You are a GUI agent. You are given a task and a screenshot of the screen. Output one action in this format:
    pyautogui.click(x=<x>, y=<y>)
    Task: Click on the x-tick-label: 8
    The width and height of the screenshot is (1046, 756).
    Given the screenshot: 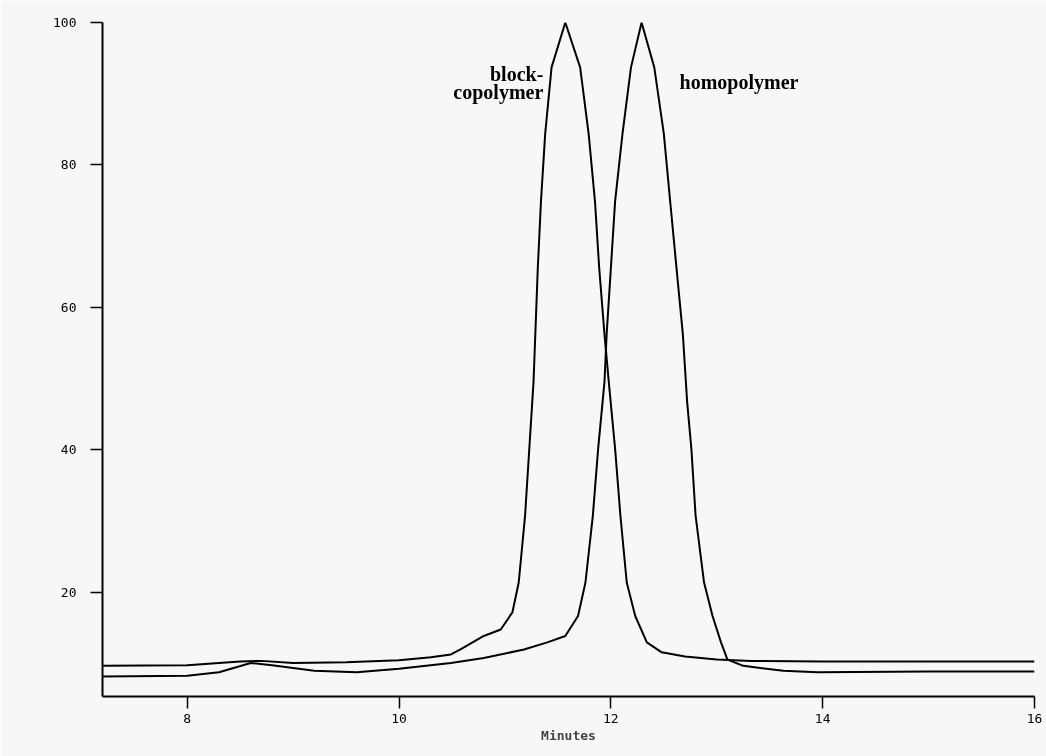 What is the action you would take?
    pyautogui.click(x=187, y=718)
    